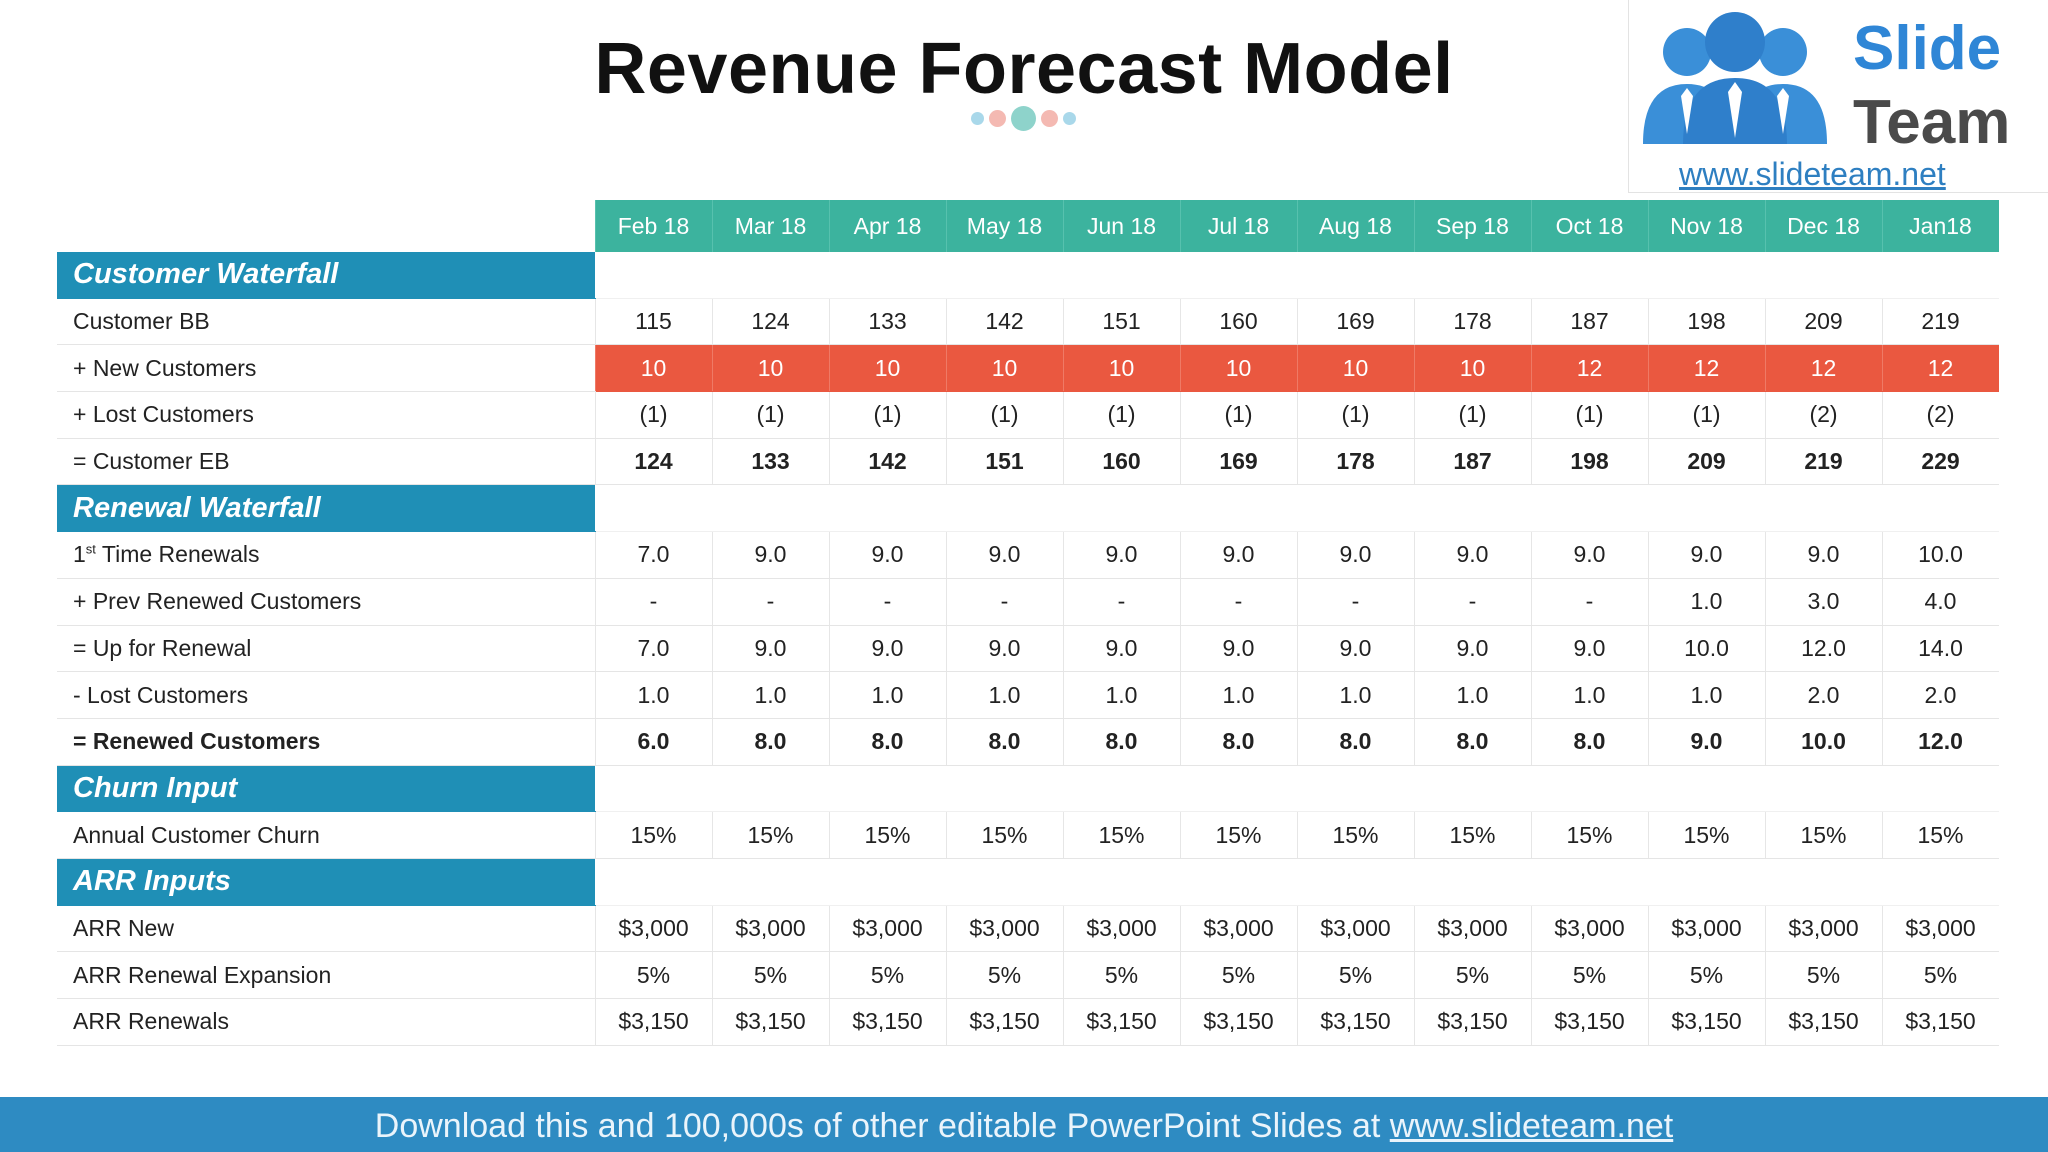  What do you see at coordinates (90, 549) in the screenshot?
I see `row-label-superscript: st` at bounding box center [90, 549].